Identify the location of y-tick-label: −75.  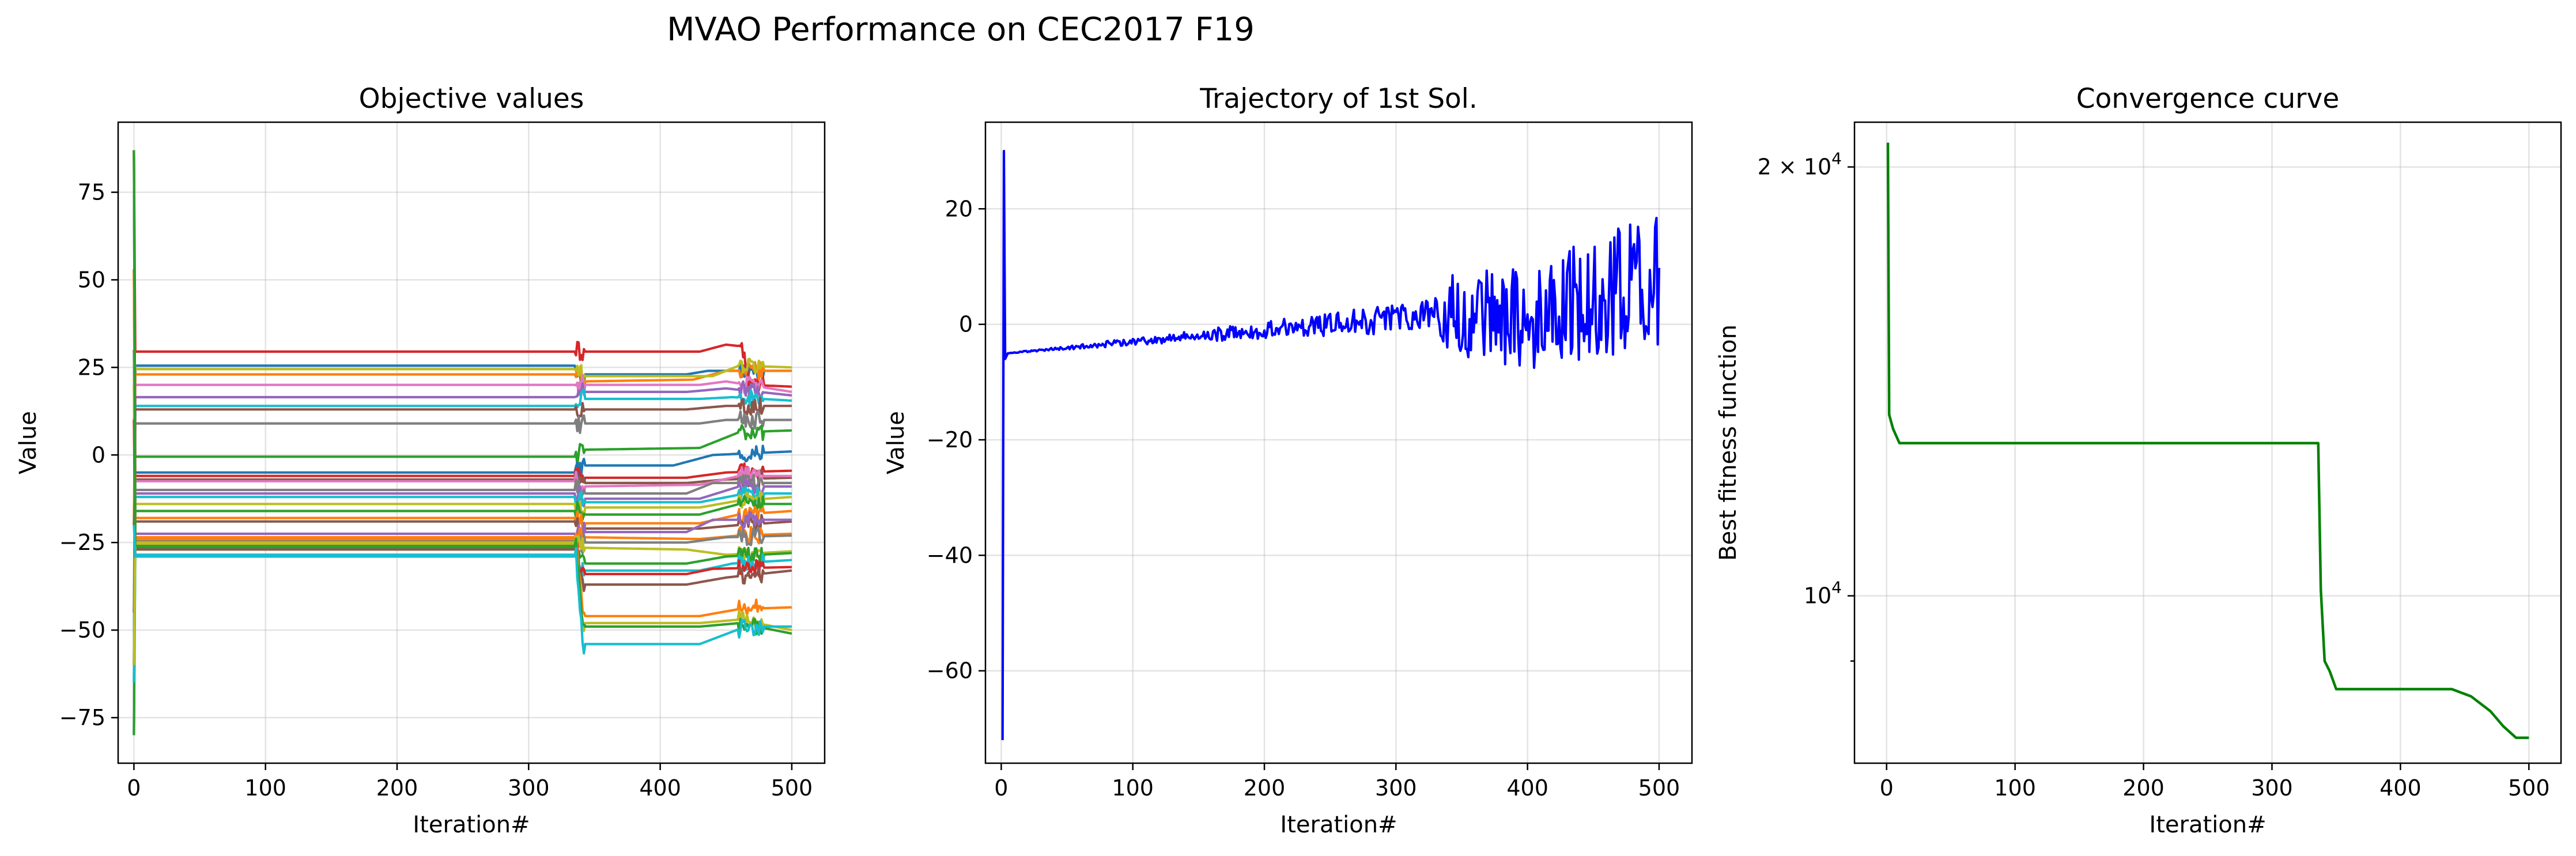
(82, 718).